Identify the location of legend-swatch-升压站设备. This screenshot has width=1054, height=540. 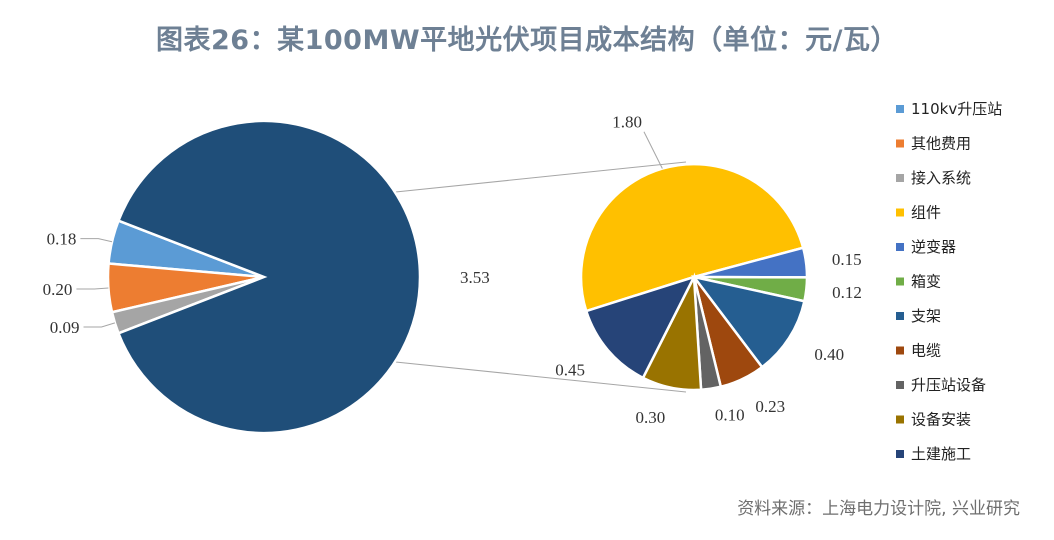
(900, 385).